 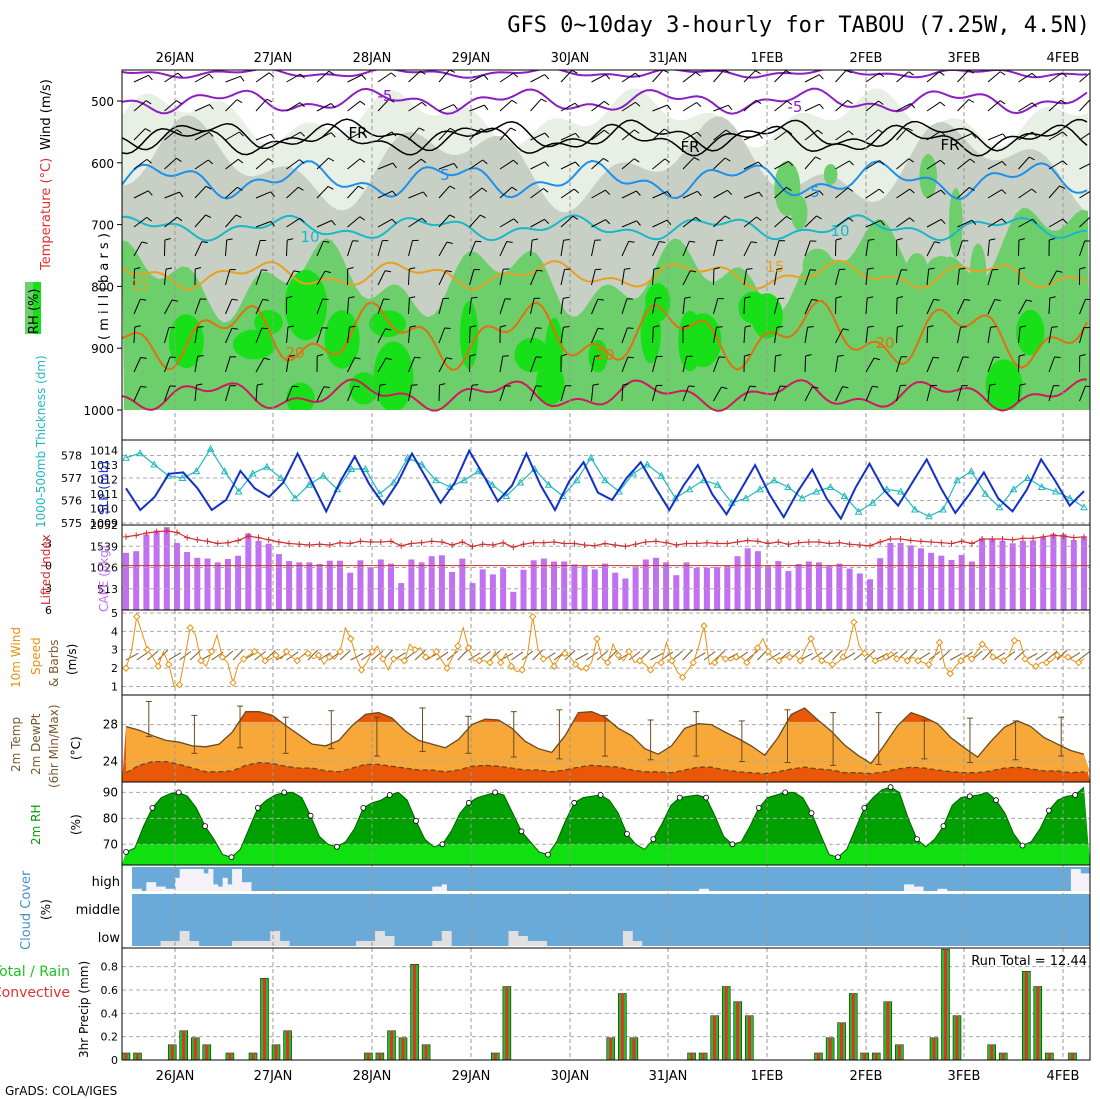 What do you see at coordinates (84, 1009) in the screenshot?
I see `precip-label-3: 3hr Precip (mm)` at bounding box center [84, 1009].